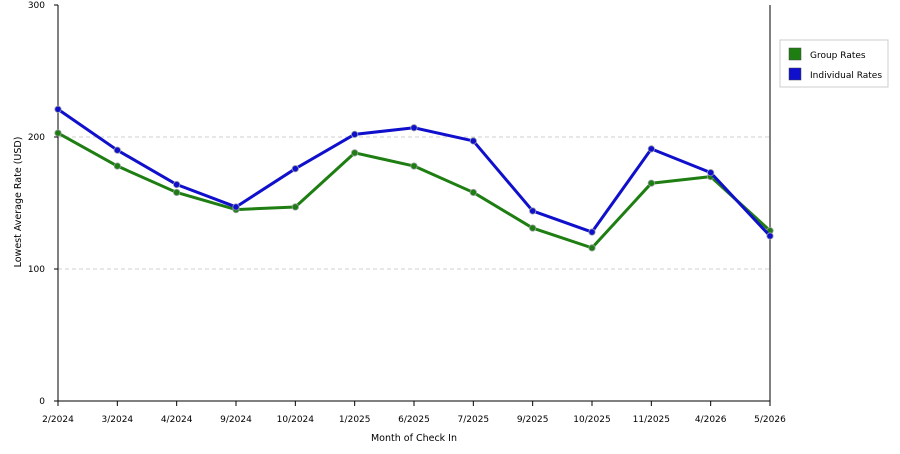 This screenshot has height=454, width=900. What do you see at coordinates (414, 420) in the screenshot?
I see `x-tick-label: 6/2025` at bounding box center [414, 420].